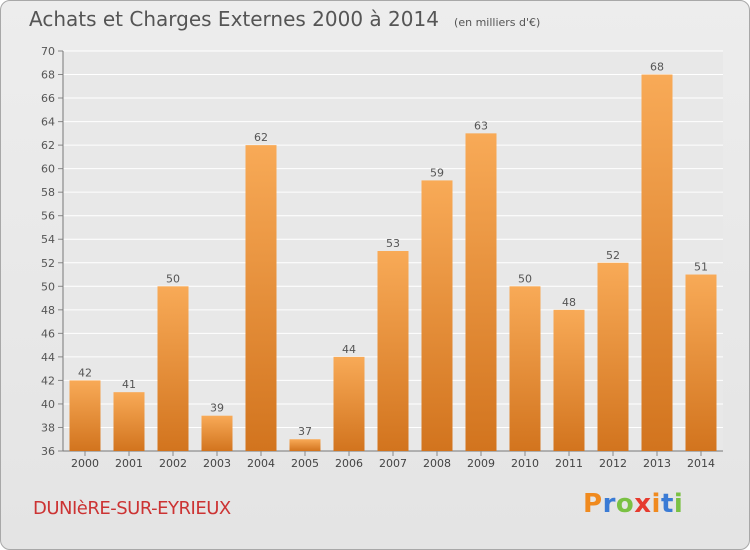 The image size is (750, 550). What do you see at coordinates (261, 137) in the screenshot?
I see `bar-value-label: 62` at bounding box center [261, 137].